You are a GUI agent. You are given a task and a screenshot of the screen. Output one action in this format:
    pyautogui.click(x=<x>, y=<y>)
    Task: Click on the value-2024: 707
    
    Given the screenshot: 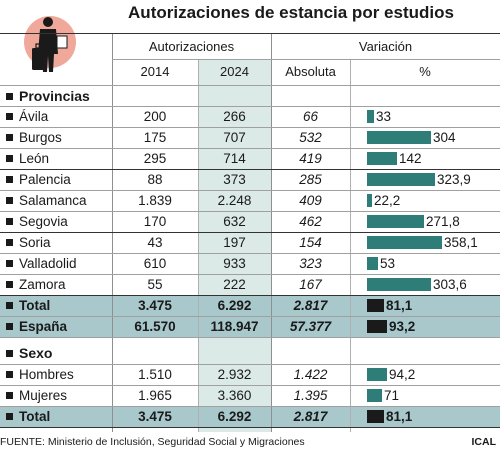 What is the action you would take?
    pyautogui.click(x=234, y=137)
    